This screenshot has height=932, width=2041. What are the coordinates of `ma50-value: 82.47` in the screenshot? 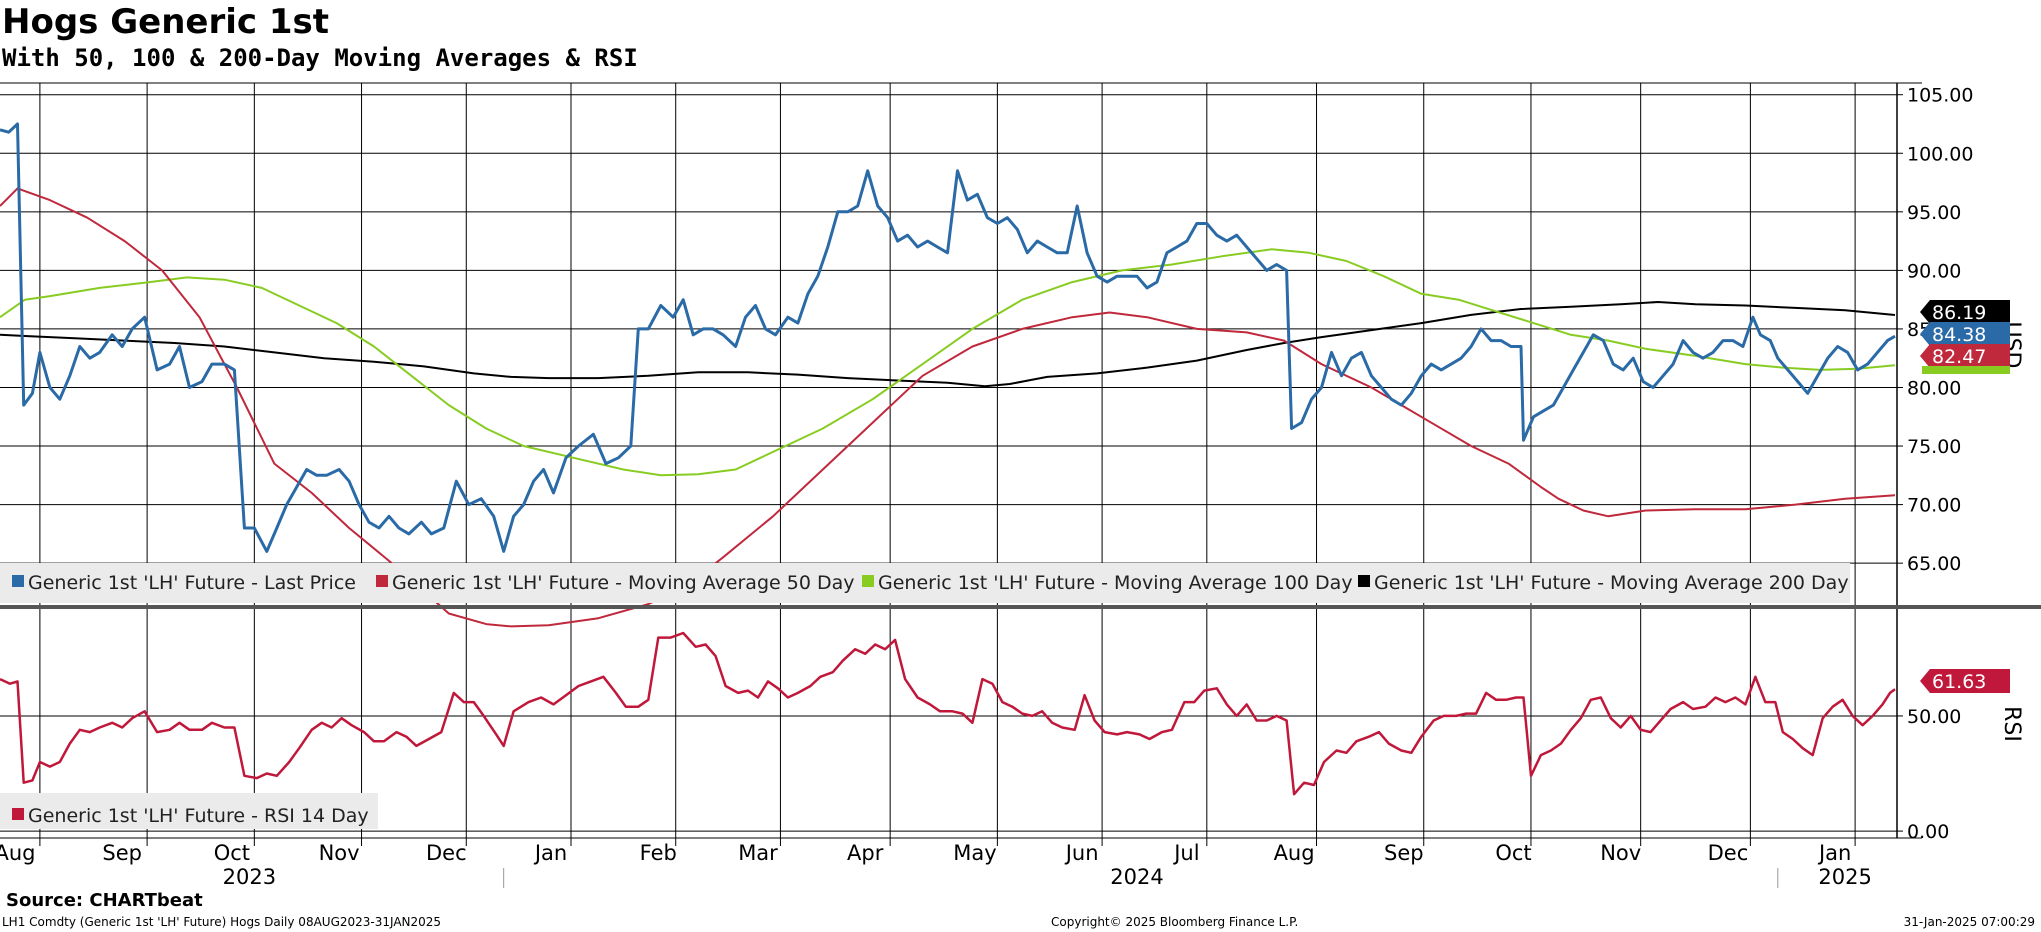 It's located at (1959, 357).